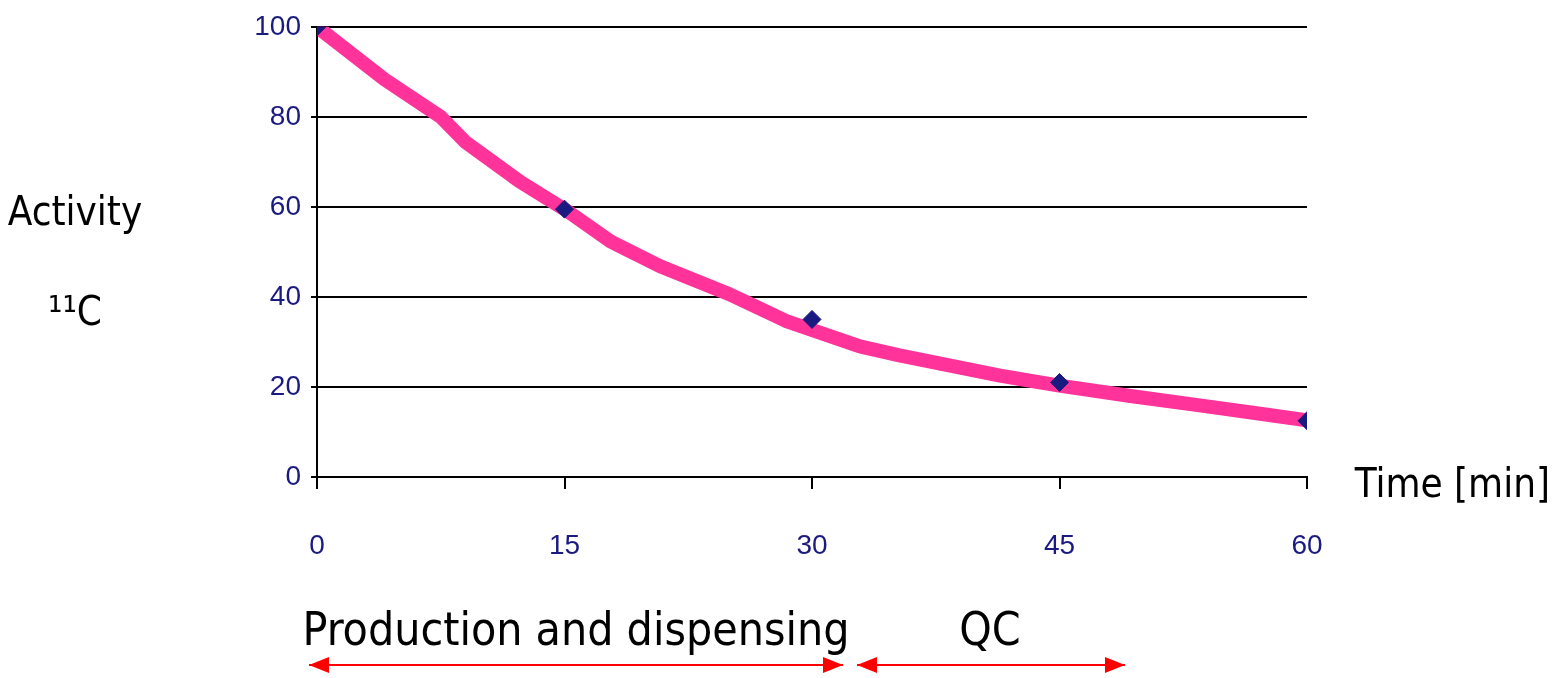 This screenshot has height=678, width=1557. I want to click on y-tick-label: 80, so click(285, 115).